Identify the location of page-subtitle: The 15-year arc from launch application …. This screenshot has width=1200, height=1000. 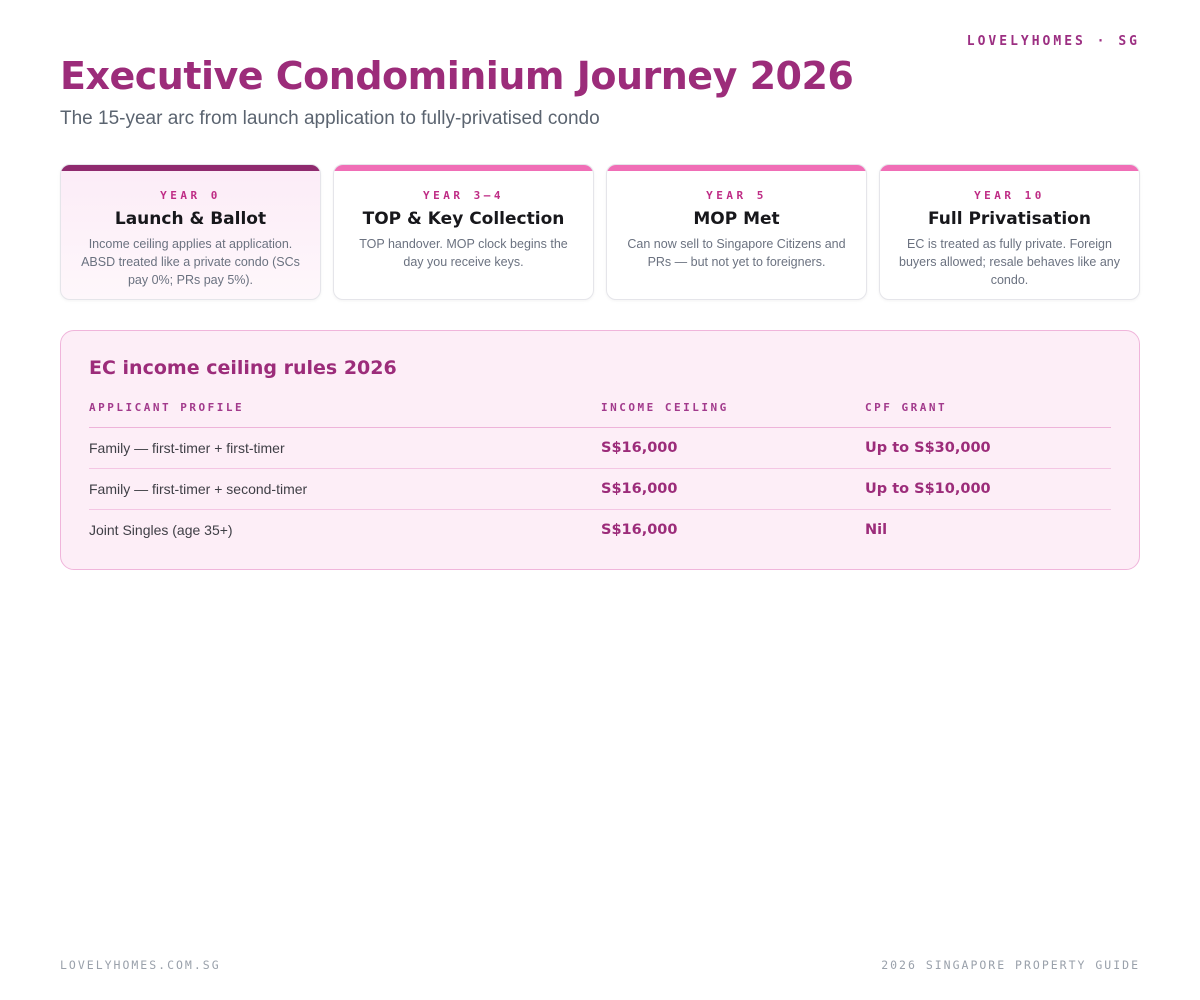
(330, 118).